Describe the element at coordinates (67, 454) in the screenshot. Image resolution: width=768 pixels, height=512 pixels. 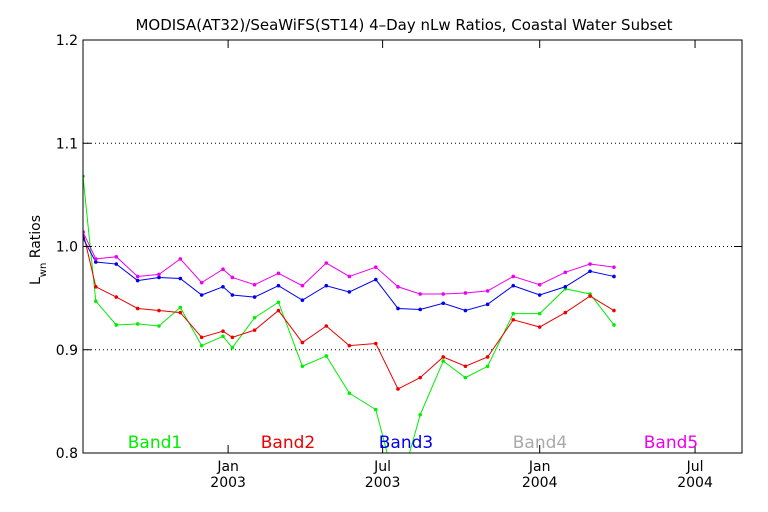
I see `y-tick-label: 0.8` at that location.